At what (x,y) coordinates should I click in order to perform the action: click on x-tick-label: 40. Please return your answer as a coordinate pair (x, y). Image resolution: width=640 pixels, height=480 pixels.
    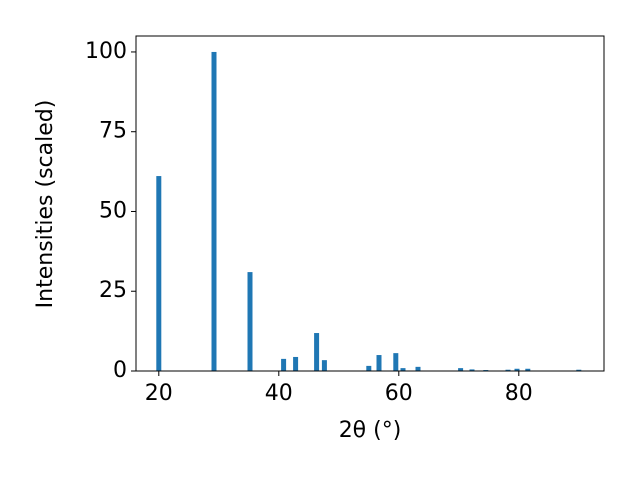
    Looking at the image, I should click on (279, 393).